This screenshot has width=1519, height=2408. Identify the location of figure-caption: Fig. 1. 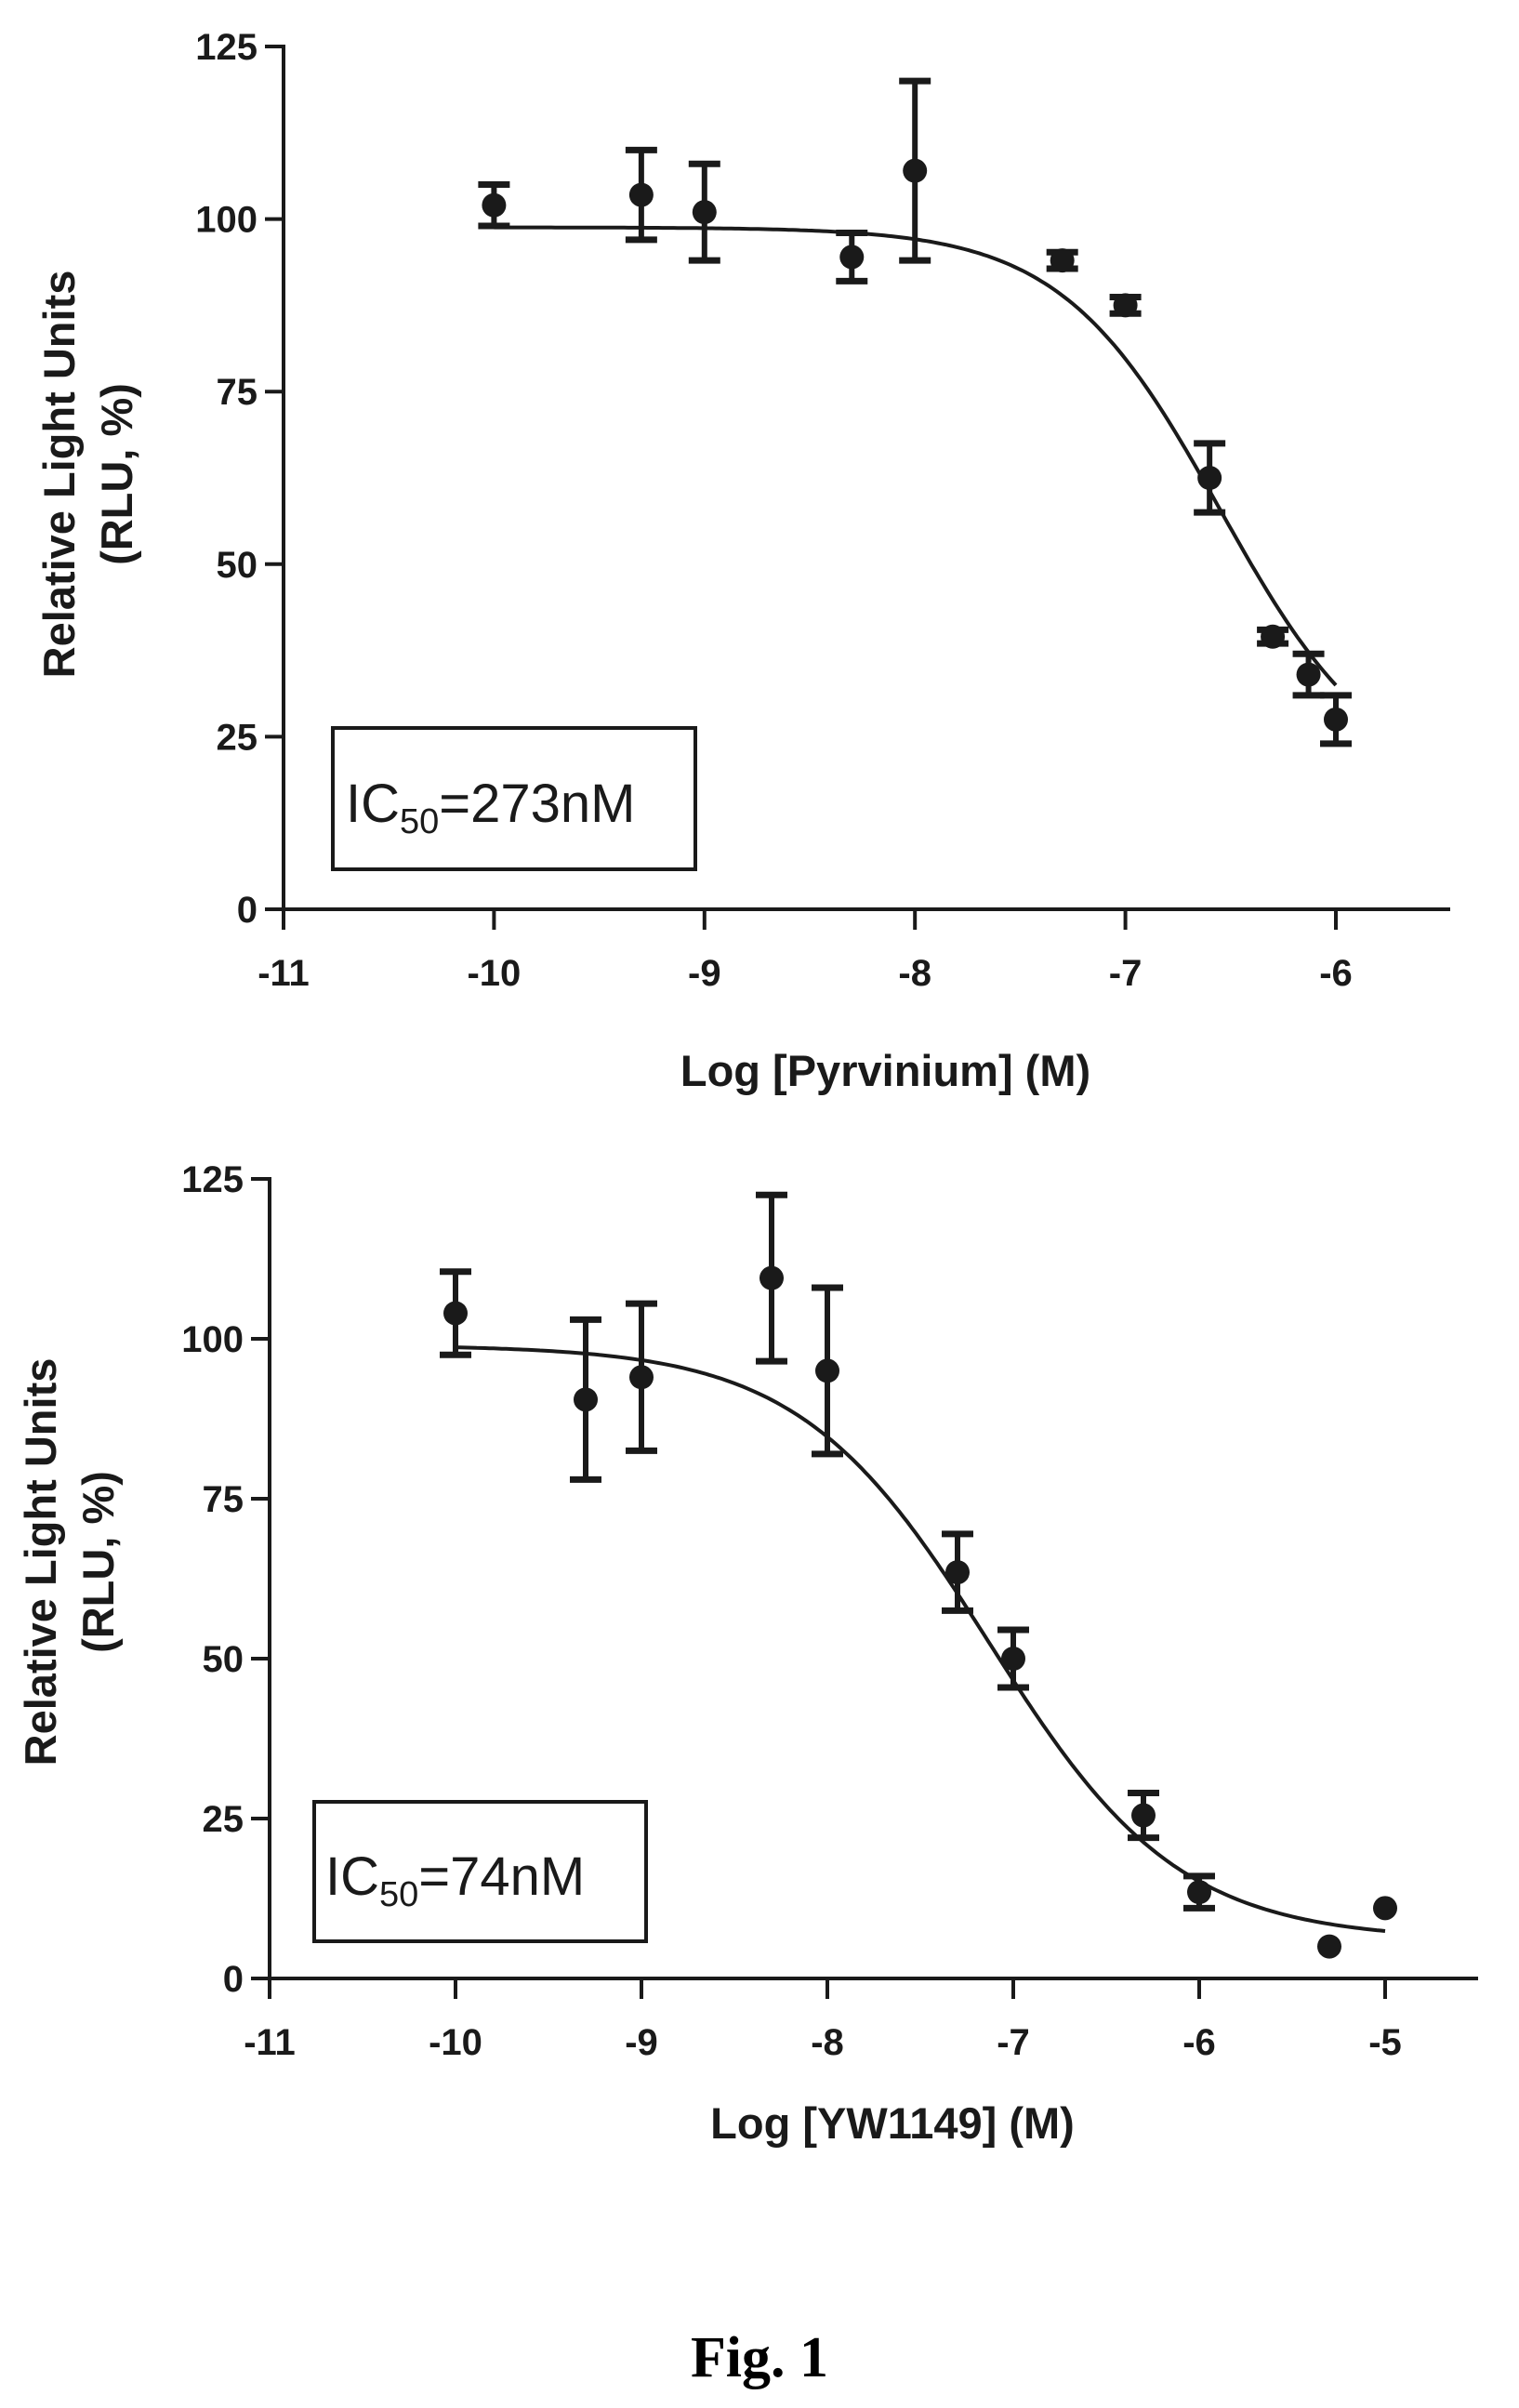
(759, 2357).